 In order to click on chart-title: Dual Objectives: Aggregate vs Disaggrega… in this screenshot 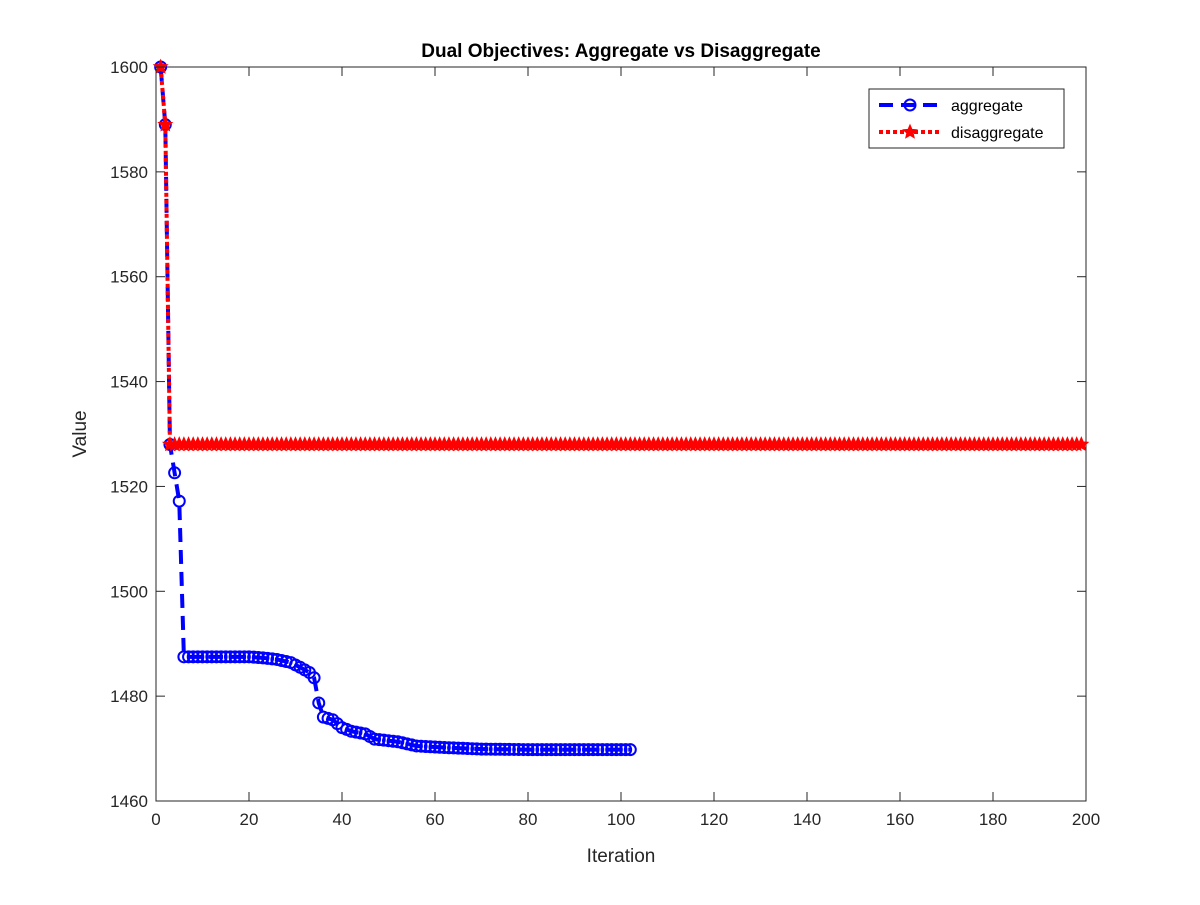, I will do `click(620, 51)`.